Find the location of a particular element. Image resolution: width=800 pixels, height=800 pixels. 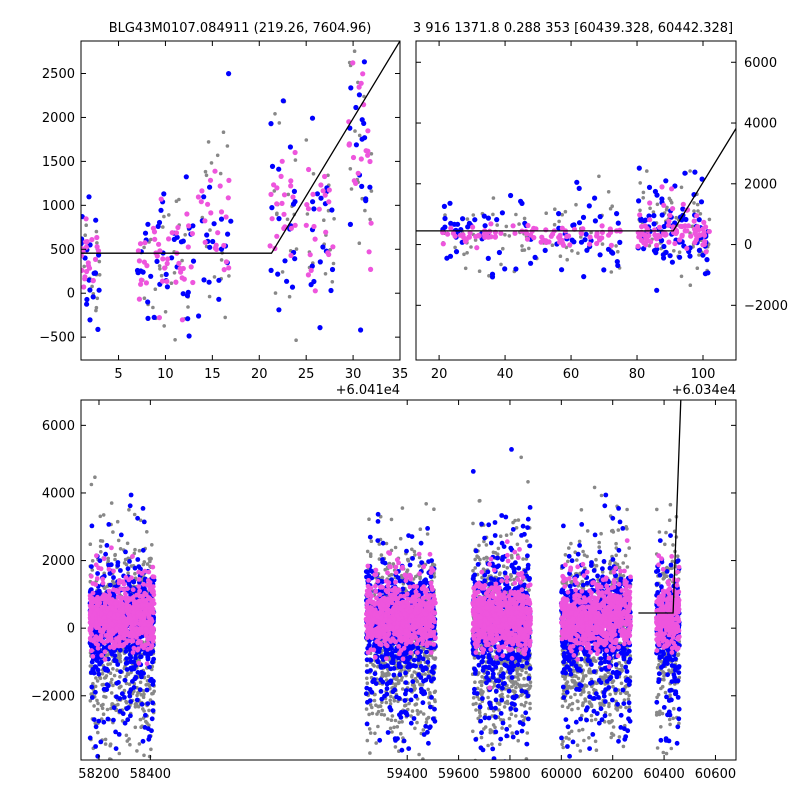

y-tick-label: 2000 is located at coordinates (58, 118).